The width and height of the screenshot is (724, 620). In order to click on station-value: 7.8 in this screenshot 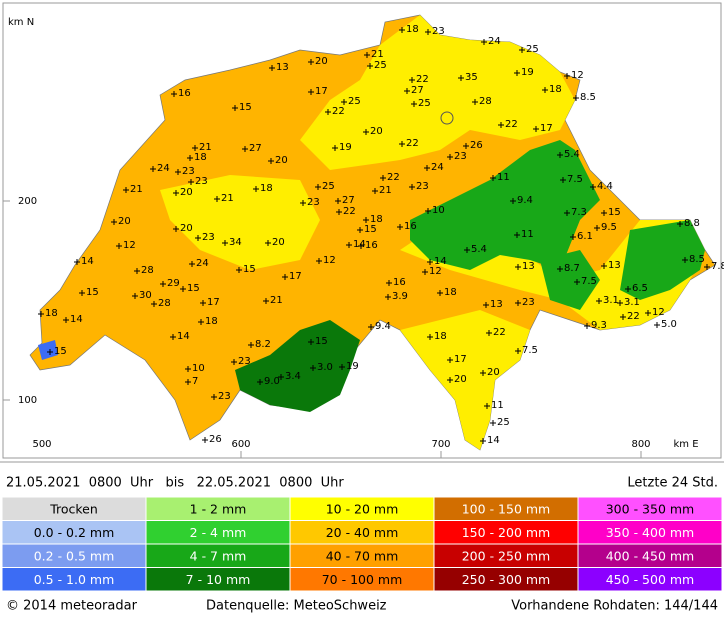, I will do `click(717, 266)`.